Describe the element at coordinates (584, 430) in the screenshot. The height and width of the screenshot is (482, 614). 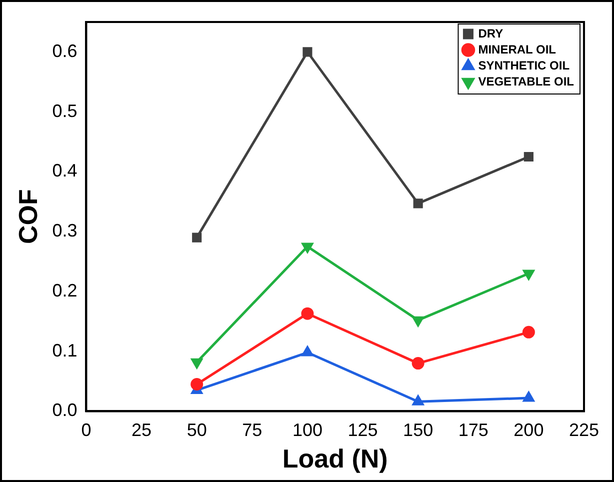
I see `x-tick-label: 225` at that location.